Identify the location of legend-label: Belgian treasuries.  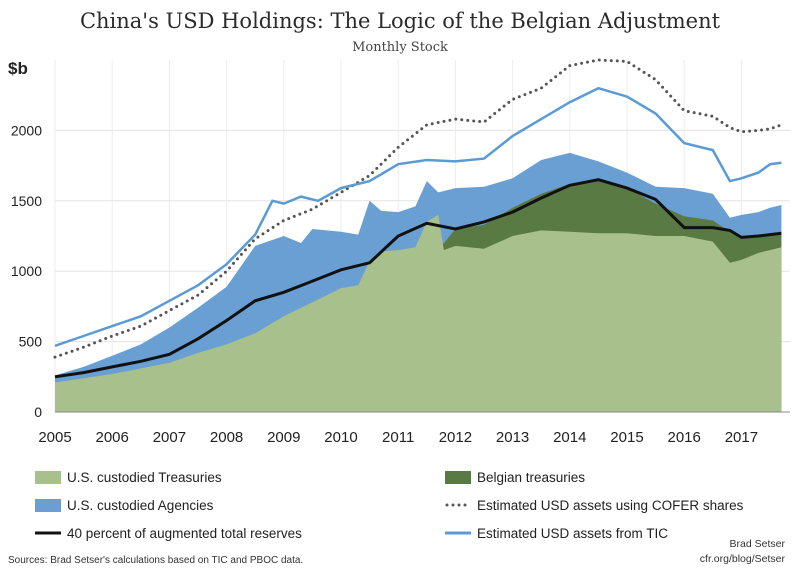
(531, 477).